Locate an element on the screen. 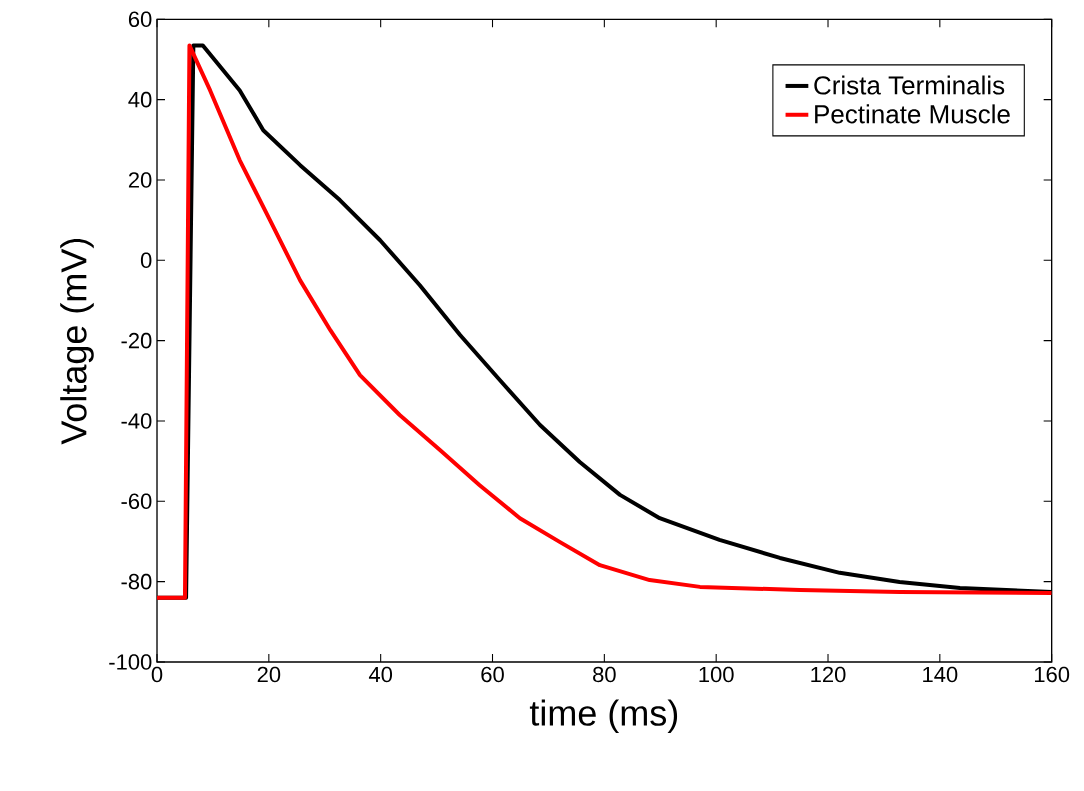 Image resolution: width=1084 pixels, height=791 pixels. y-tick-label: 0 is located at coordinates (146, 260).